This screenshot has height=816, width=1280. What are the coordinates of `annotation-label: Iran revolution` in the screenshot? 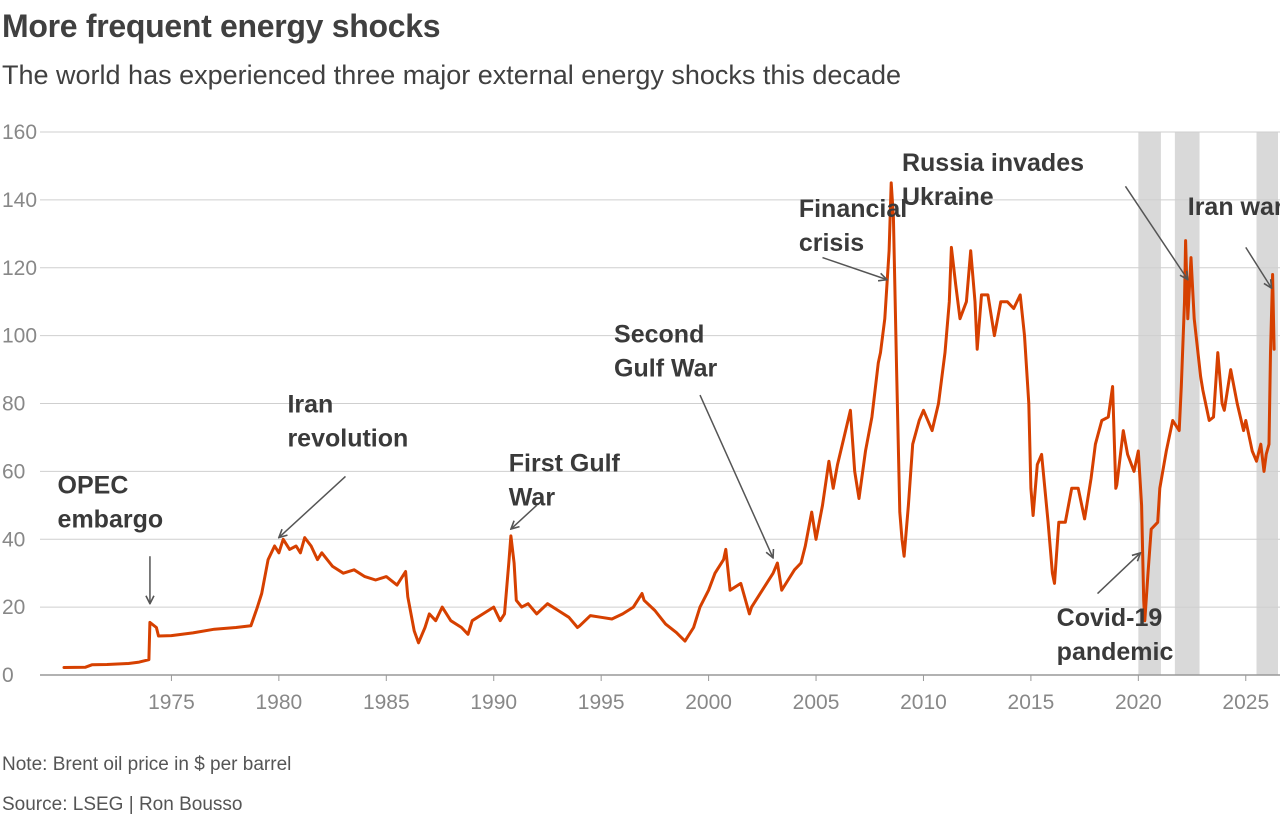 It's located at (347, 422).